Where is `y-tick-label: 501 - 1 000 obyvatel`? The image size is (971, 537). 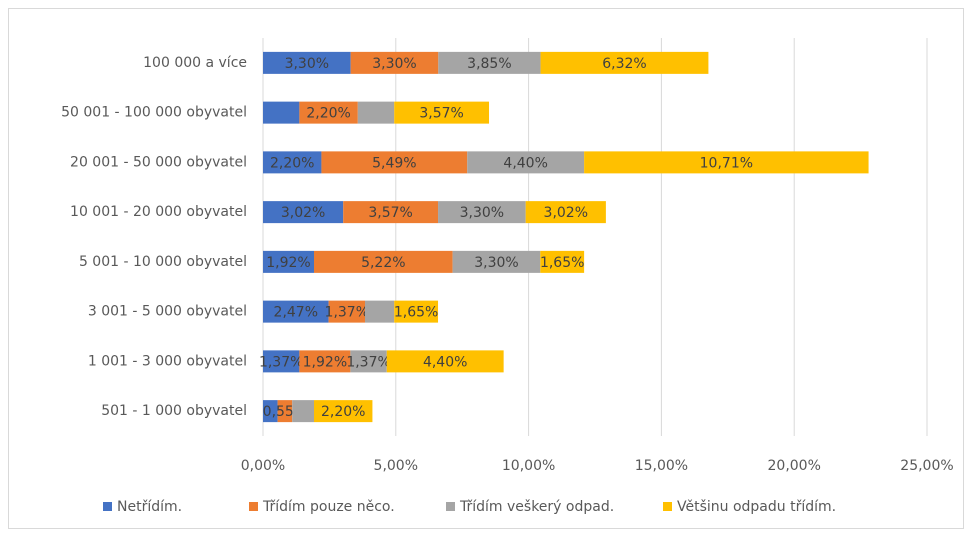 y-tick-label: 501 - 1 000 obyvatel is located at coordinates (174, 411).